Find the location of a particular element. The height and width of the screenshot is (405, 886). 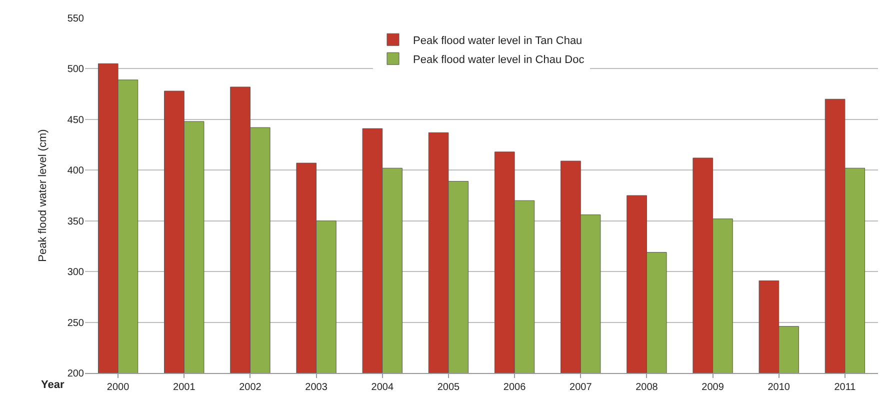

x-tick-label: 2010 is located at coordinates (779, 387).